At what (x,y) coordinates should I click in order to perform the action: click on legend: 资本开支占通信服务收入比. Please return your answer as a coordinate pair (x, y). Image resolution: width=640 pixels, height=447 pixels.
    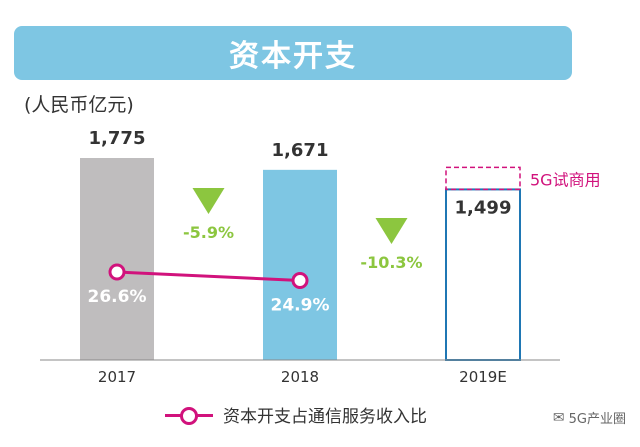
    Looking at the image, I should click on (296, 414).